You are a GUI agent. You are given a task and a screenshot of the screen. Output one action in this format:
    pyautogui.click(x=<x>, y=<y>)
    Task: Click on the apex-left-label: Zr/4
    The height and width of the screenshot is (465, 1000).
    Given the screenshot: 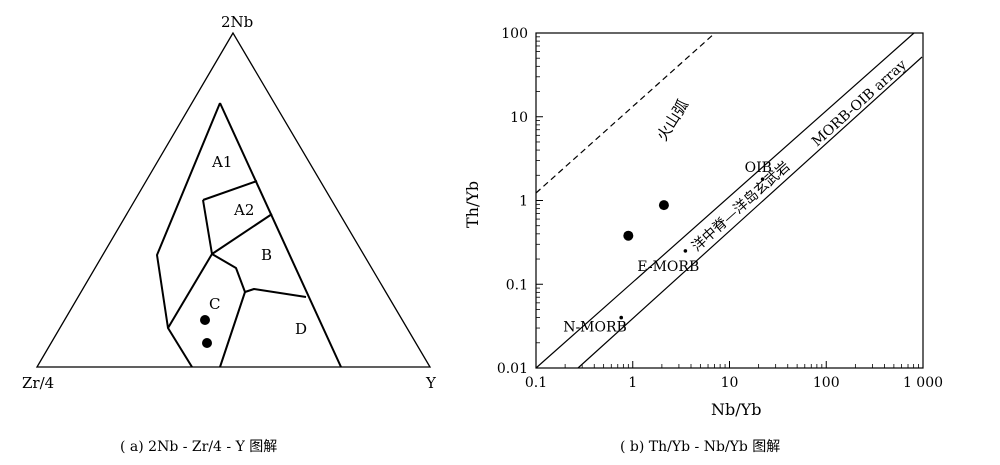 What is the action you would take?
    pyautogui.click(x=38, y=383)
    